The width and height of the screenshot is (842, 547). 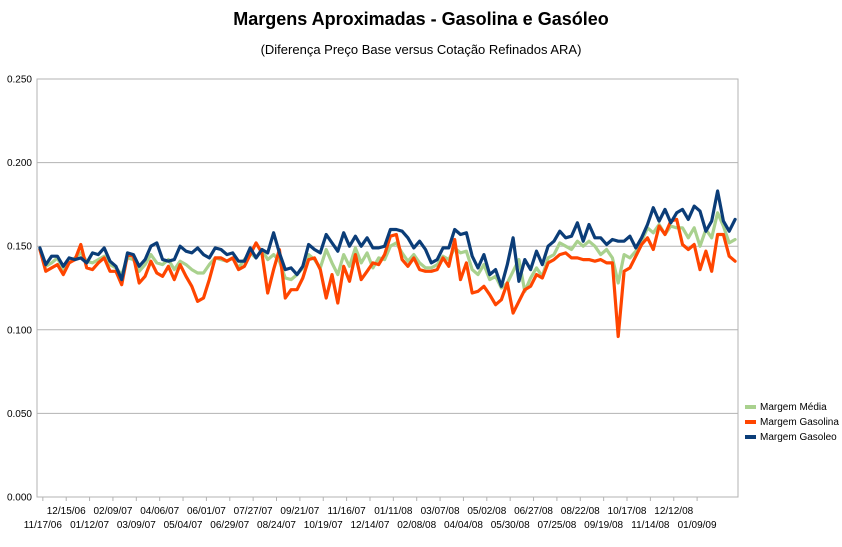 I want to click on chart-title: Margens Aproximadas - Gasolina e Gasóleo, so click(x=421, y=19).